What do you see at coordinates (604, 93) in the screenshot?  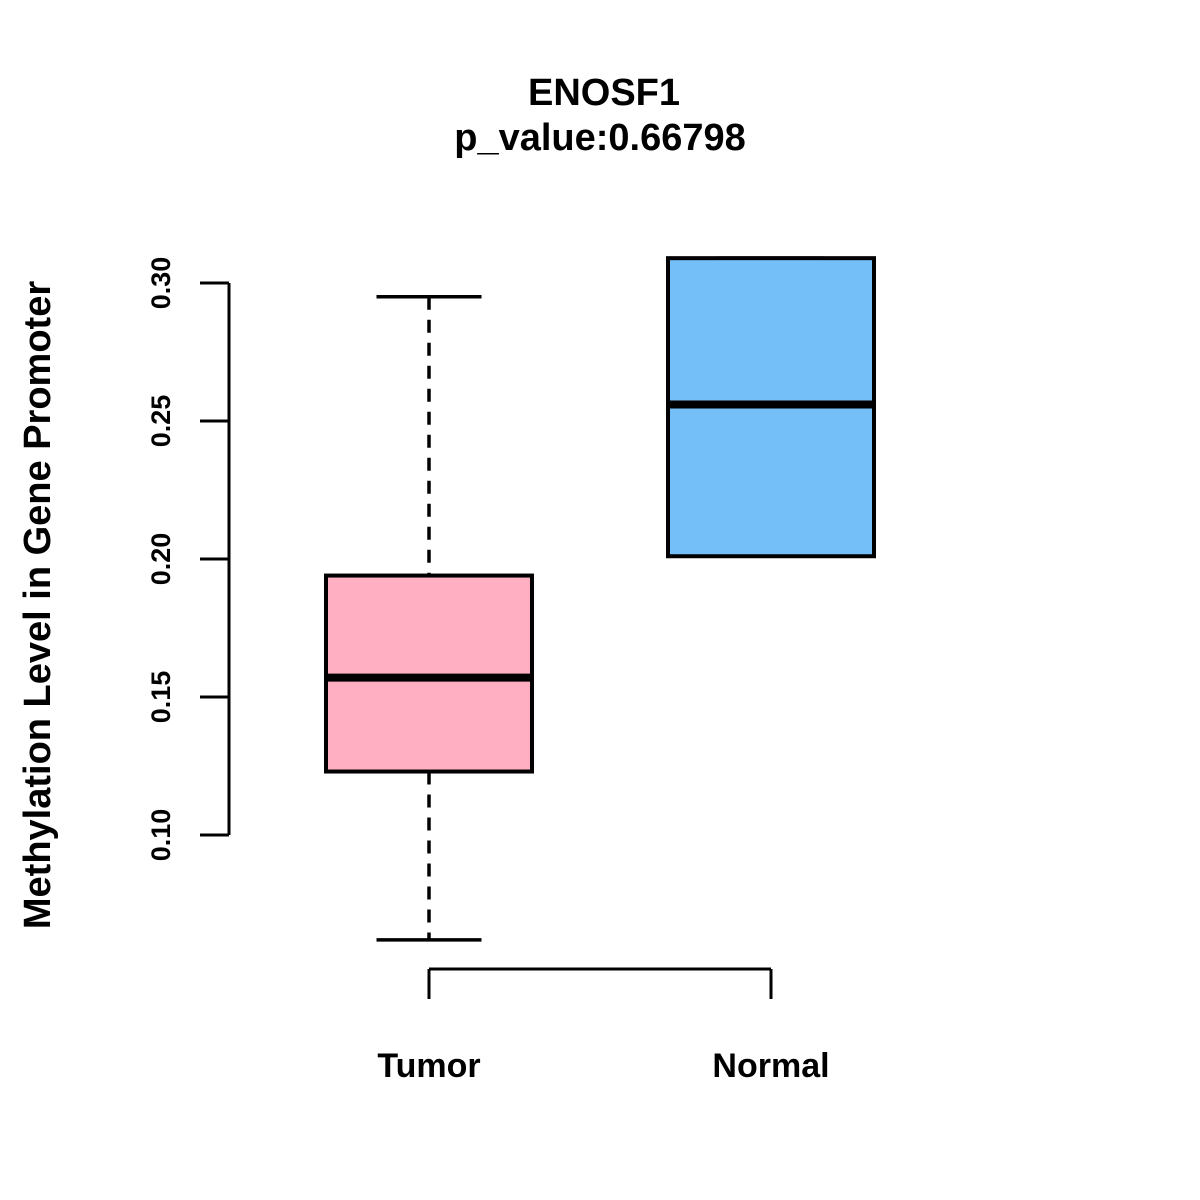 I see `chart-title: ENOSF1` at bounding box center [604, 93].